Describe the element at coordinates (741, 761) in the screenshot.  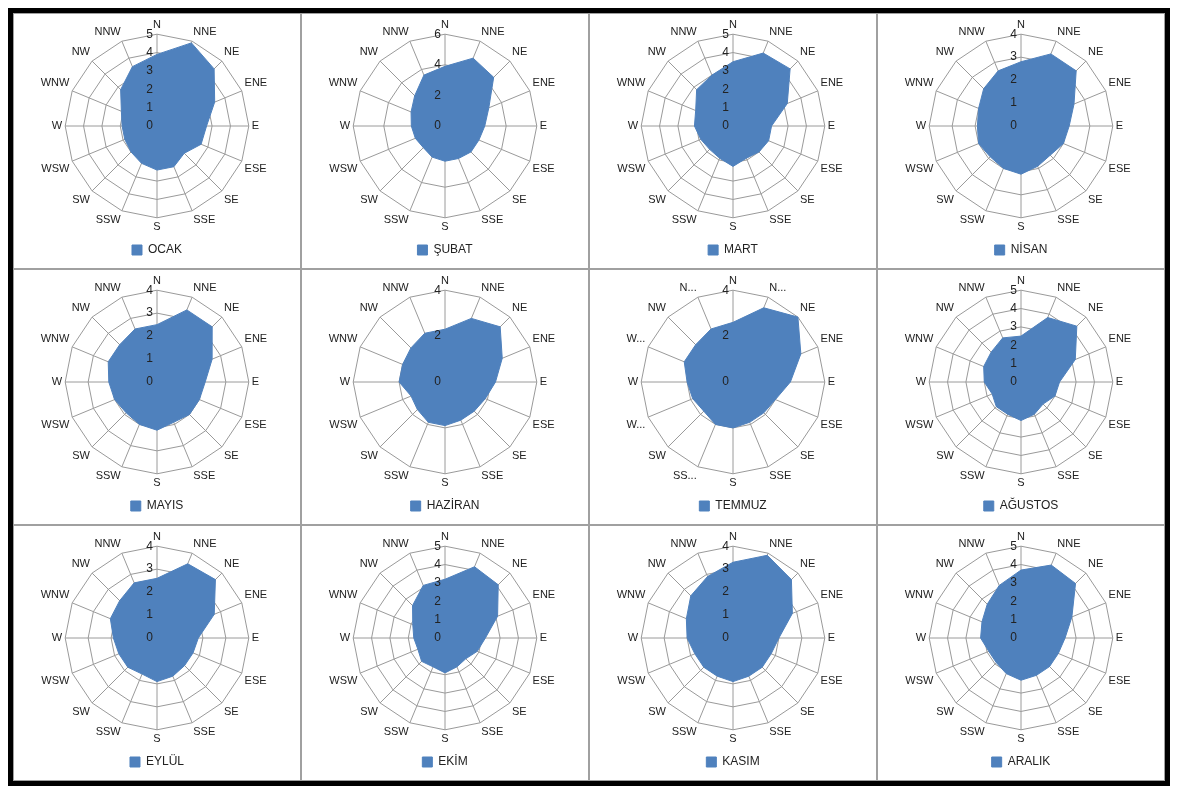
I see `legend-label: KASIM` at that location.